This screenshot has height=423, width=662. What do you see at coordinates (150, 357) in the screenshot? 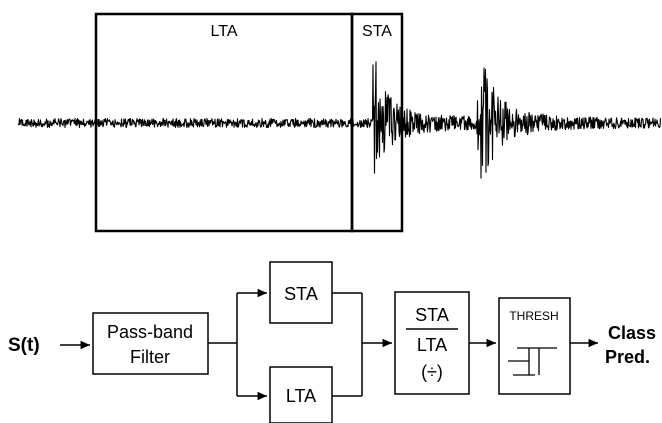
I see `filter-label-line2: Filter` at bounding box center [150, 357].